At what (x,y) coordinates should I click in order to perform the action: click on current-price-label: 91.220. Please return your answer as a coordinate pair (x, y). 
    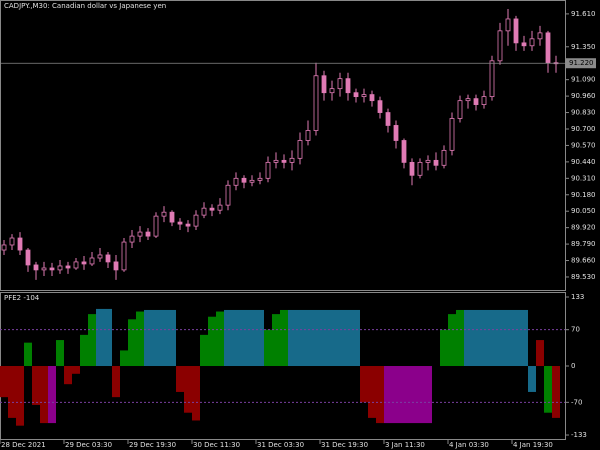
    Looking at the image, I should click on (581, 63).